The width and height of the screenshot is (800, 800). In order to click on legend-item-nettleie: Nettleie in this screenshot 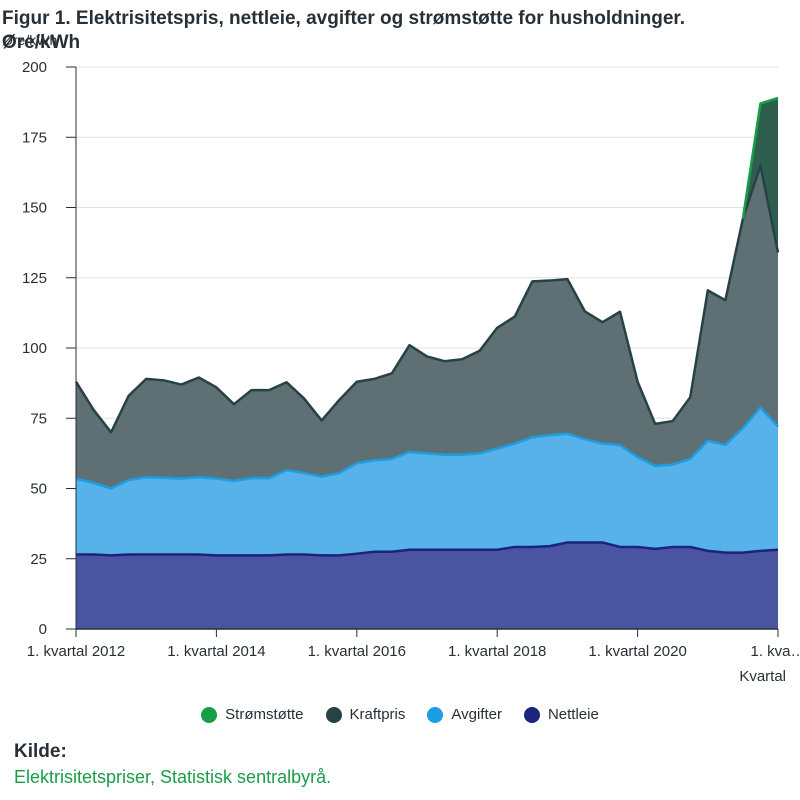, I will do `click(561, 714)`.